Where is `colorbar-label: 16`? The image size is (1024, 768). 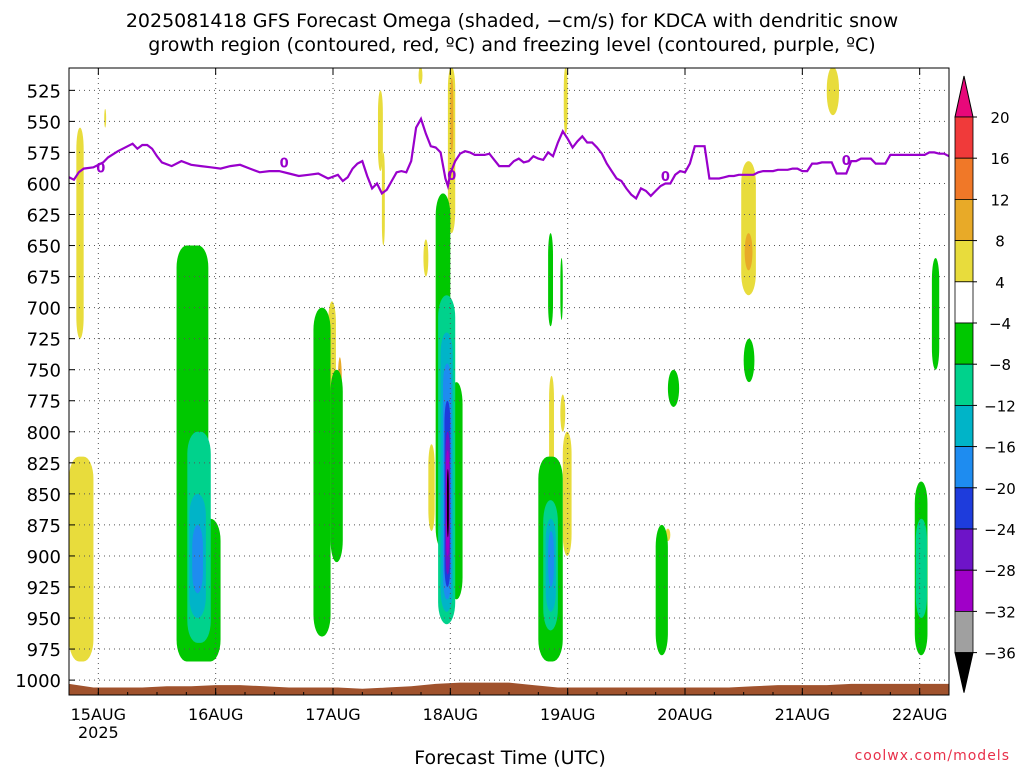 colorbar-label: 16 is located at coordinates (999, 159).